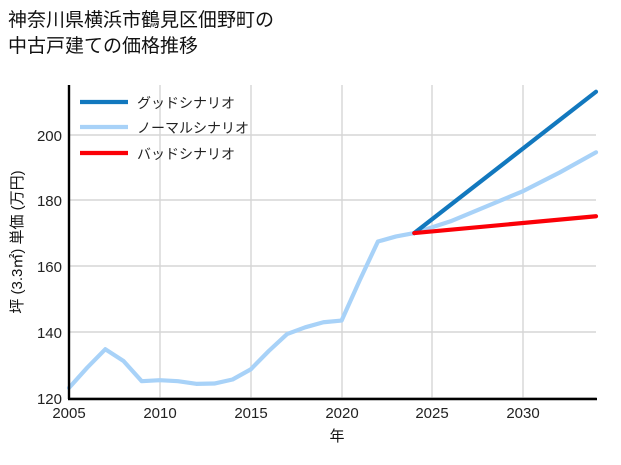 This screenshot has width=621, height=465. Describe the element at coordinates (49, 201) in the screenshot. I see `y-tick-180: 180` at that location.